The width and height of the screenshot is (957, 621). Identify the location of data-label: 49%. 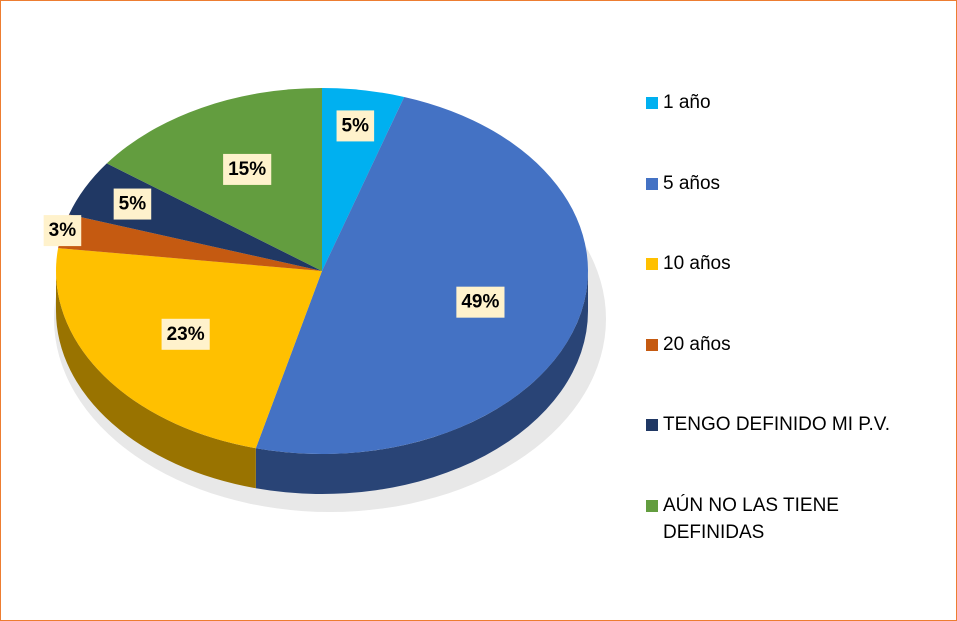
(480, 302).